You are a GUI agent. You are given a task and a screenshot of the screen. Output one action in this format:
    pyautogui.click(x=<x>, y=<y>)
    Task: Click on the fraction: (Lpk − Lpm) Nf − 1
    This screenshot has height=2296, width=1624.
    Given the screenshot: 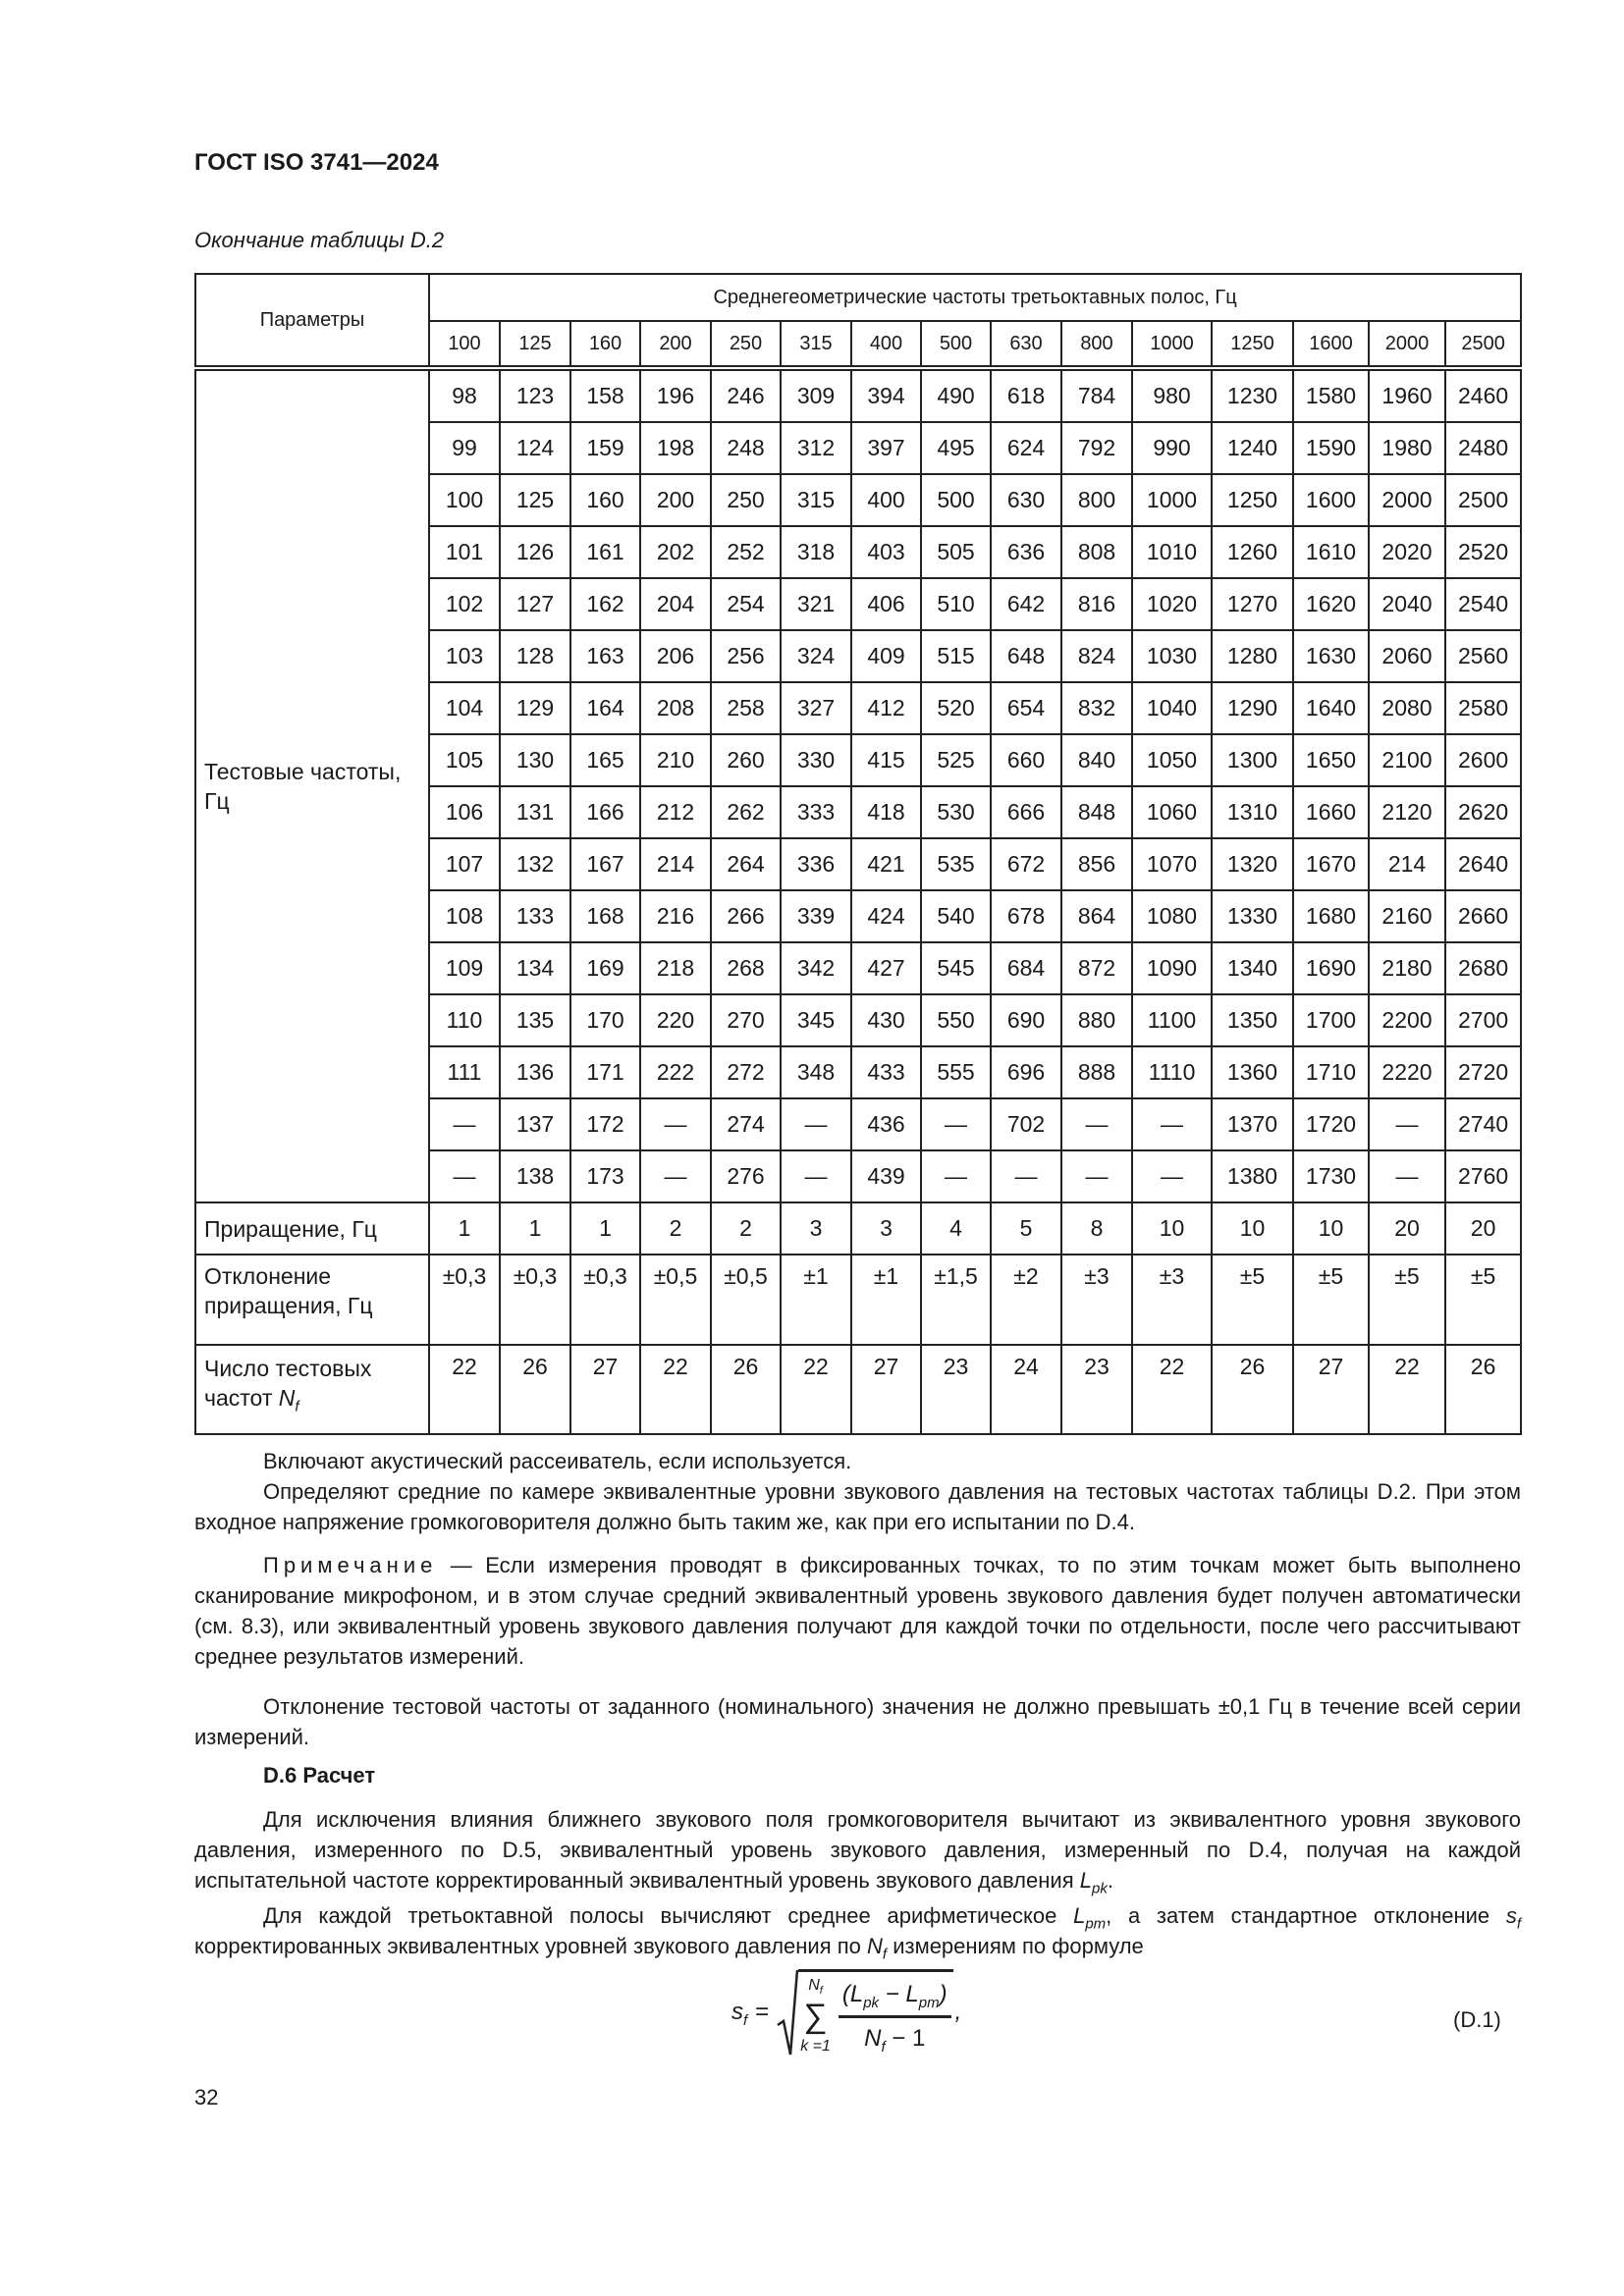 What is the action you would take?
    pyautogui.click(x=894, y=2017)
    